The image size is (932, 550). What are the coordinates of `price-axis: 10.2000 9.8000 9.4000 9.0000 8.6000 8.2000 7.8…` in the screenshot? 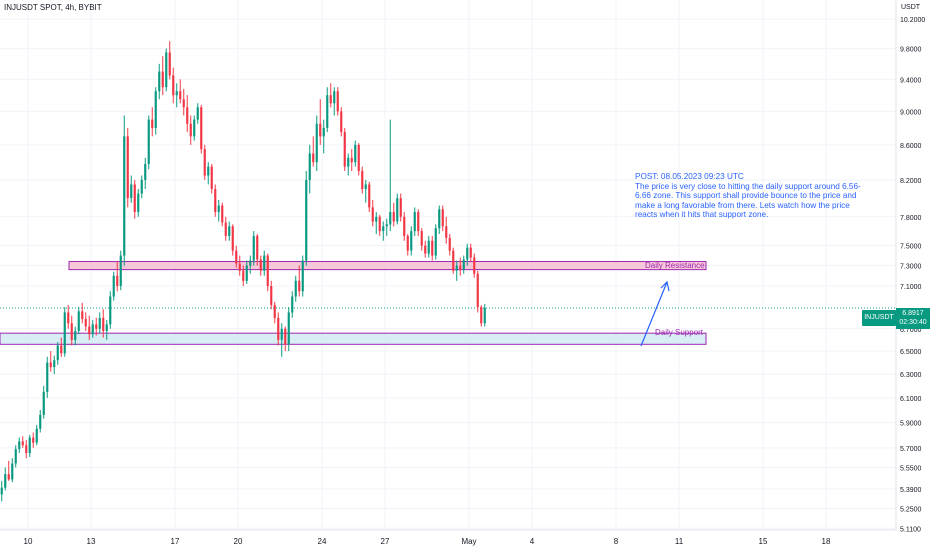 It's located at (912, 275).